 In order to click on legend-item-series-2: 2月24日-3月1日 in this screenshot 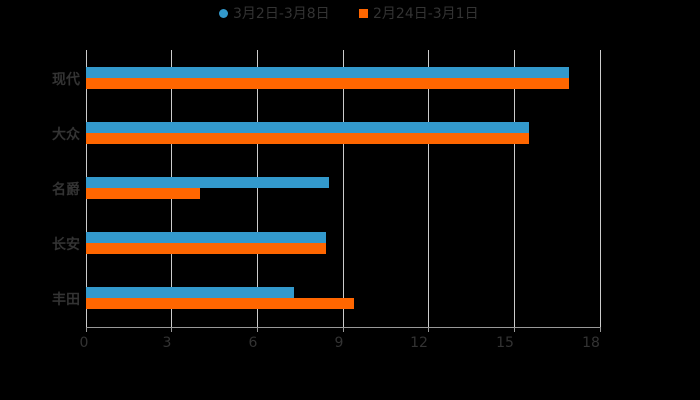, I will do `click(419, 13)`.